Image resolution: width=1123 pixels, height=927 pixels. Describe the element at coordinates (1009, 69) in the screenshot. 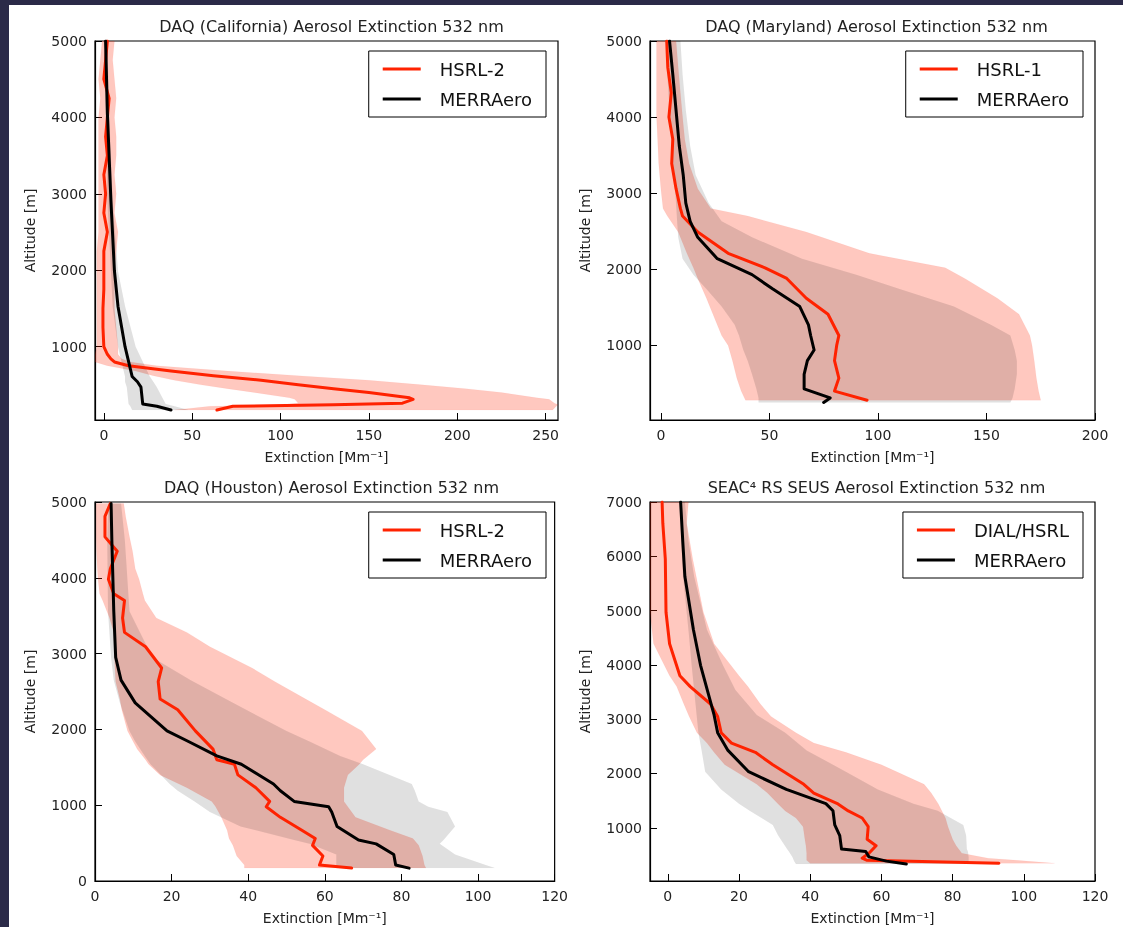

I see `legend-label: HSRL-1` at that location.